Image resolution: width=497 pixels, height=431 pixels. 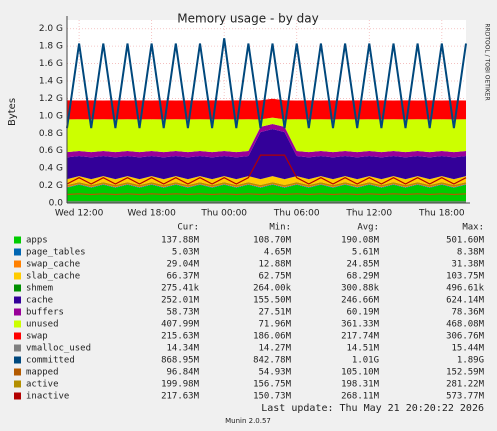 I want to click on side-note: RRDTOOL / TOBI OETIKER, so click(x=487, y=61).